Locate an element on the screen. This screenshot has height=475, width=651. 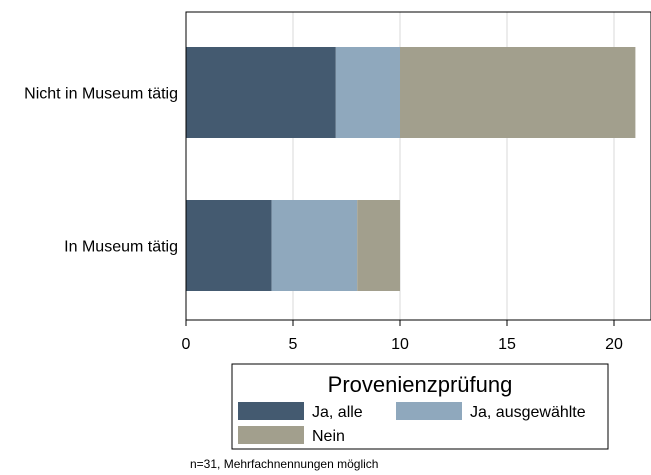
footnote: n=31, Mehrfachnennungen möglich is located at coordinates (284, 464).